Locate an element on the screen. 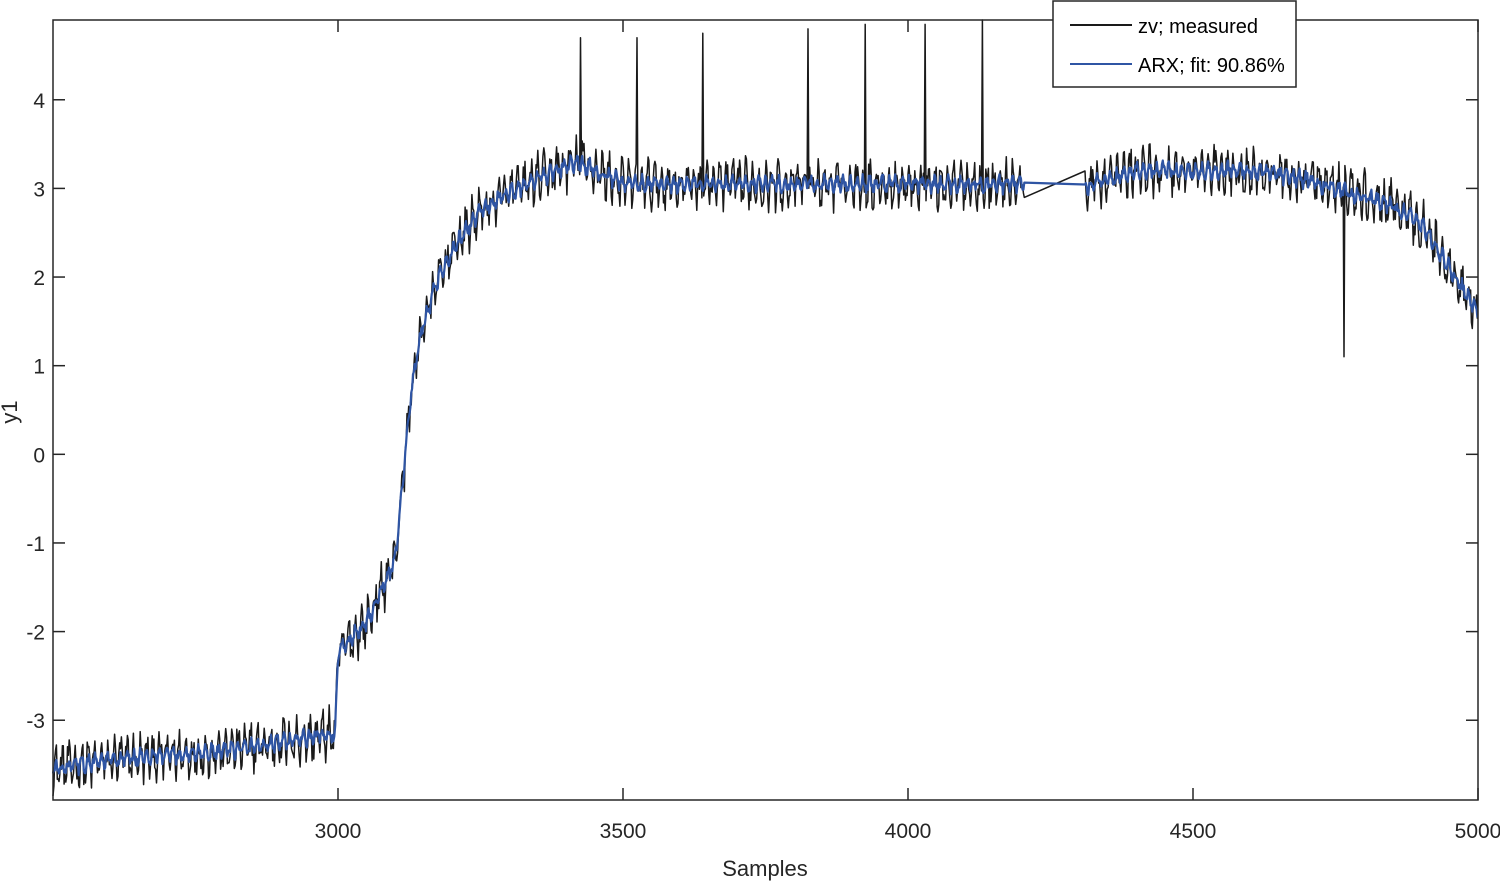 The height and width of the screenshot is (883, 1500). legend-label-measured: zv; measured is located at coordinates (1198, 27).